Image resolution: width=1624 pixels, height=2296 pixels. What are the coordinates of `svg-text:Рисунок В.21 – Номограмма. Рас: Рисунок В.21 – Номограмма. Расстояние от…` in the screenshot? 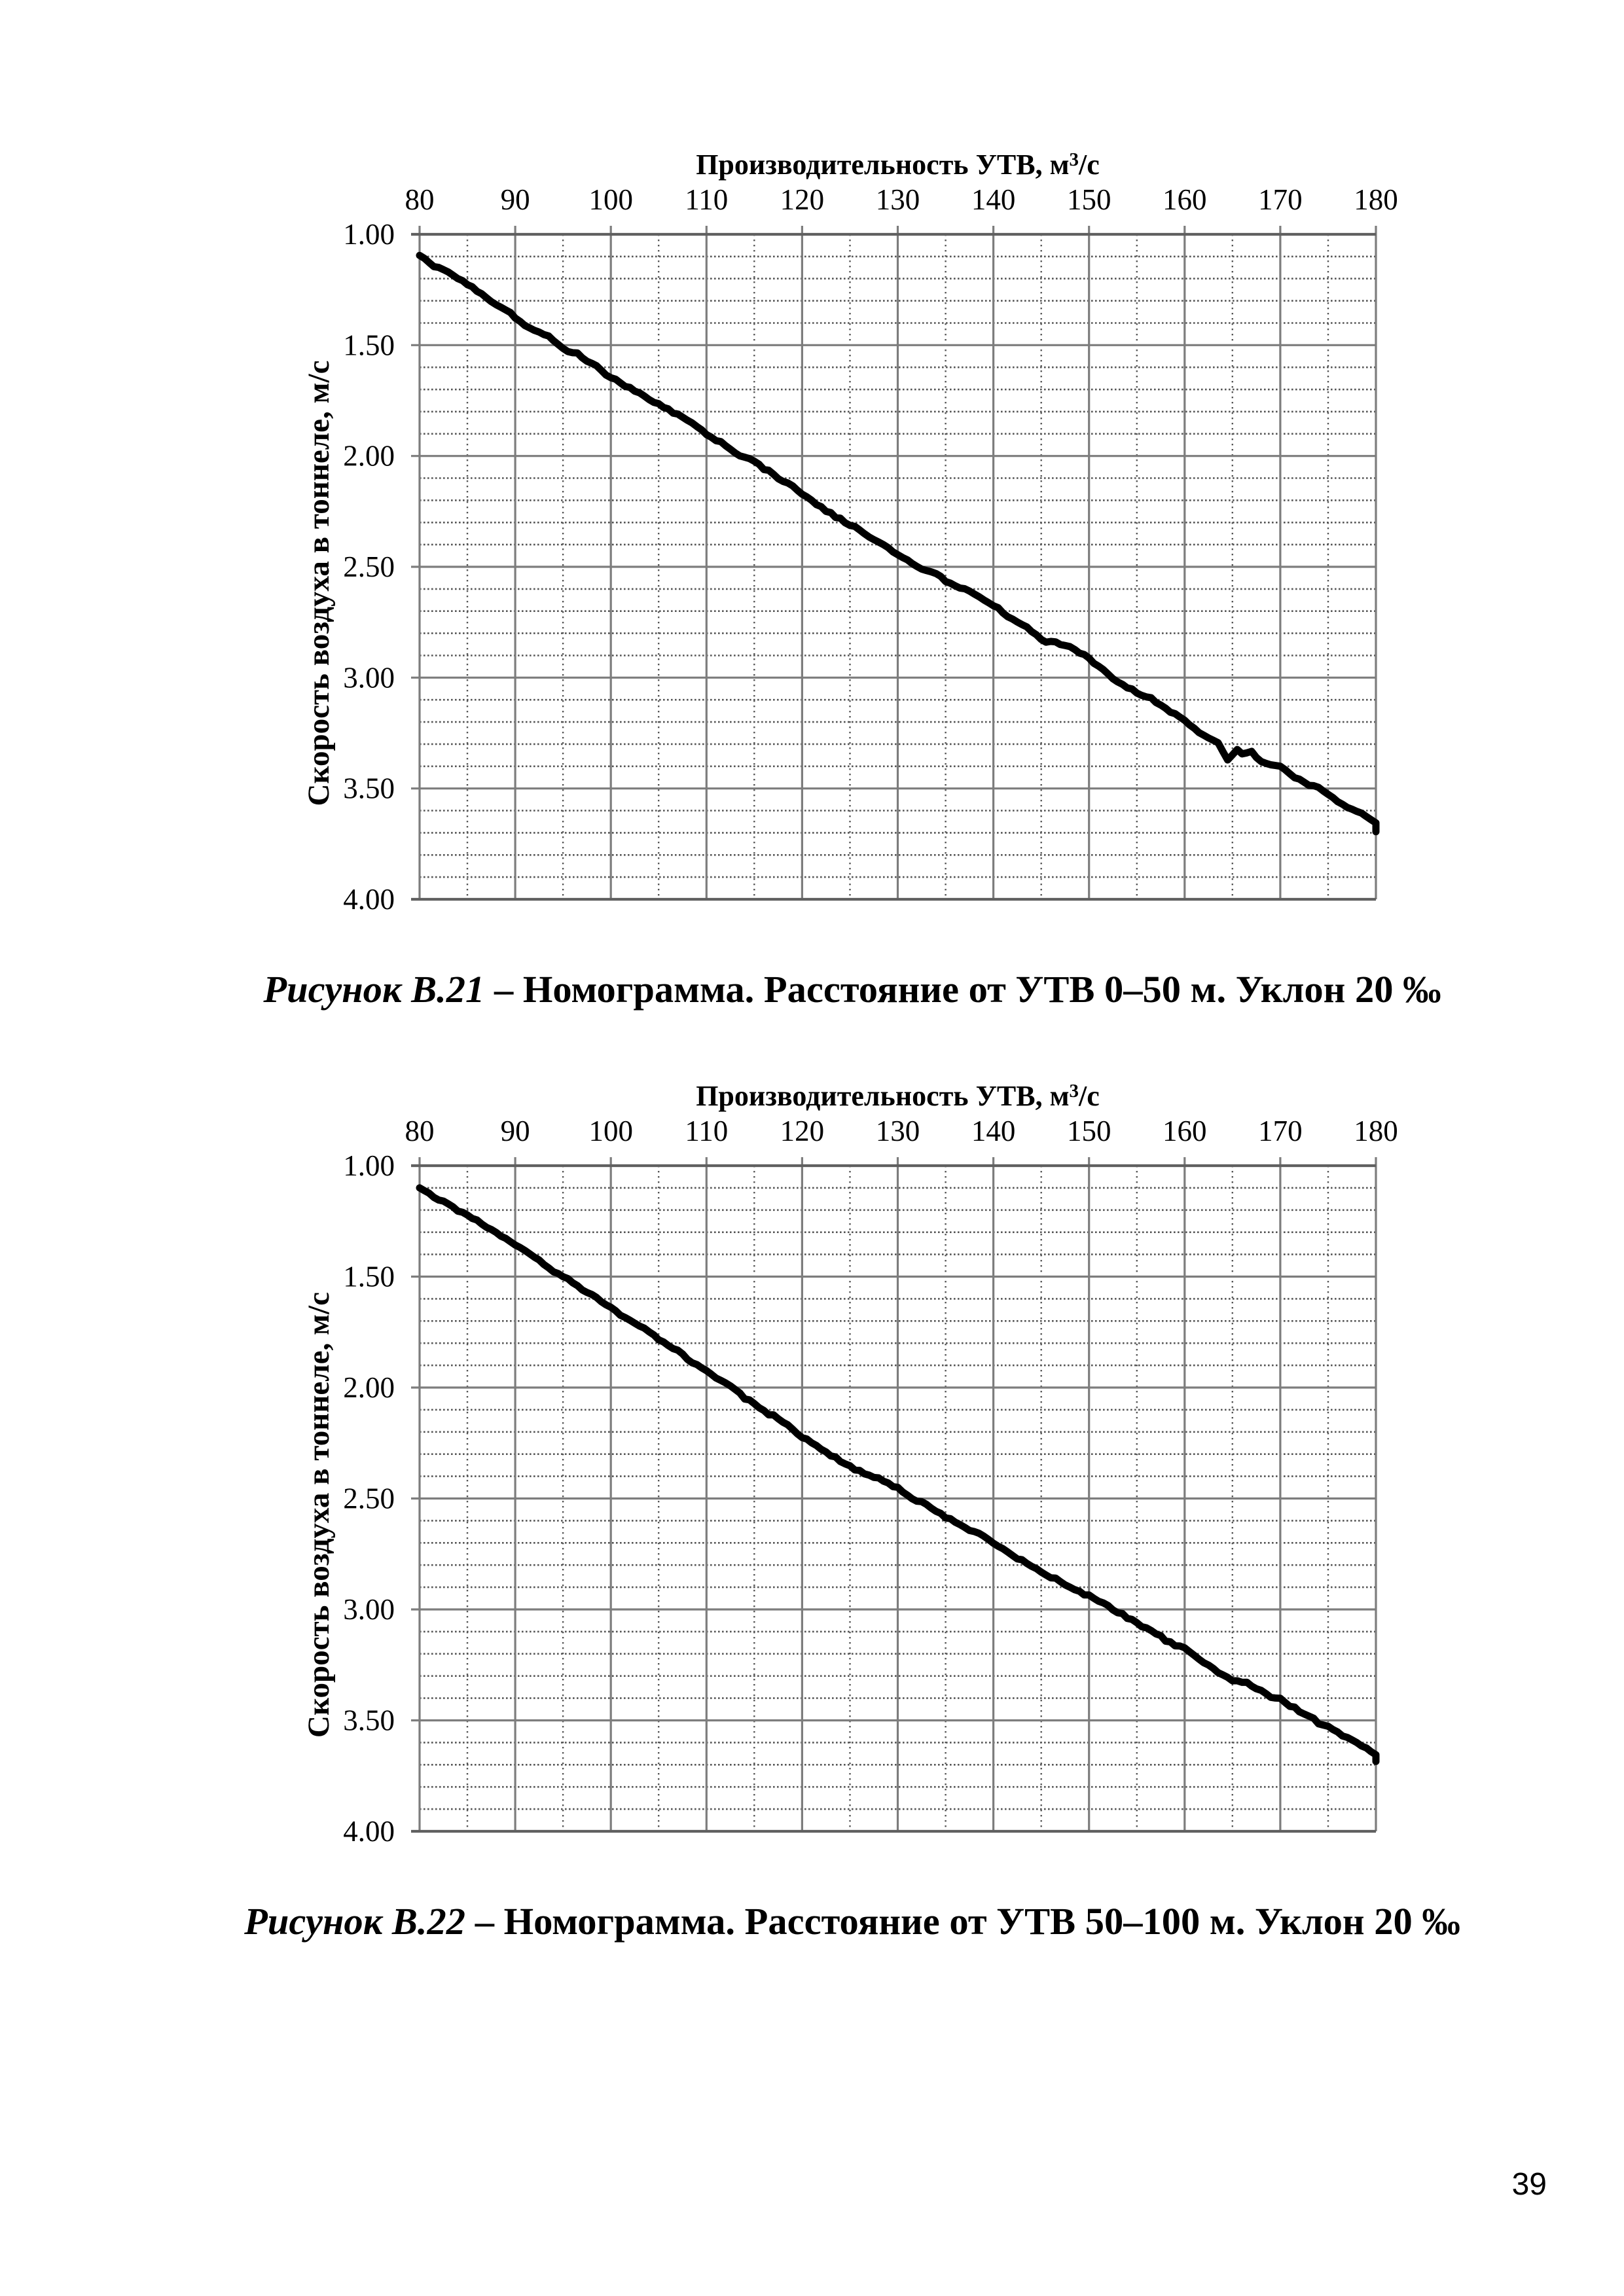 It's located at (851, 989).